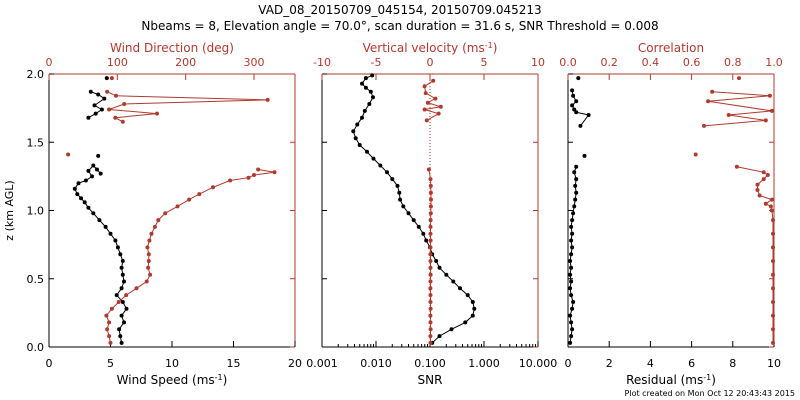 This screenshot has width=800, height=400. What do you see at coordinates (190, 256) in the screenshot?
I see `wind-direction-line` at bounding box center [190, 256].